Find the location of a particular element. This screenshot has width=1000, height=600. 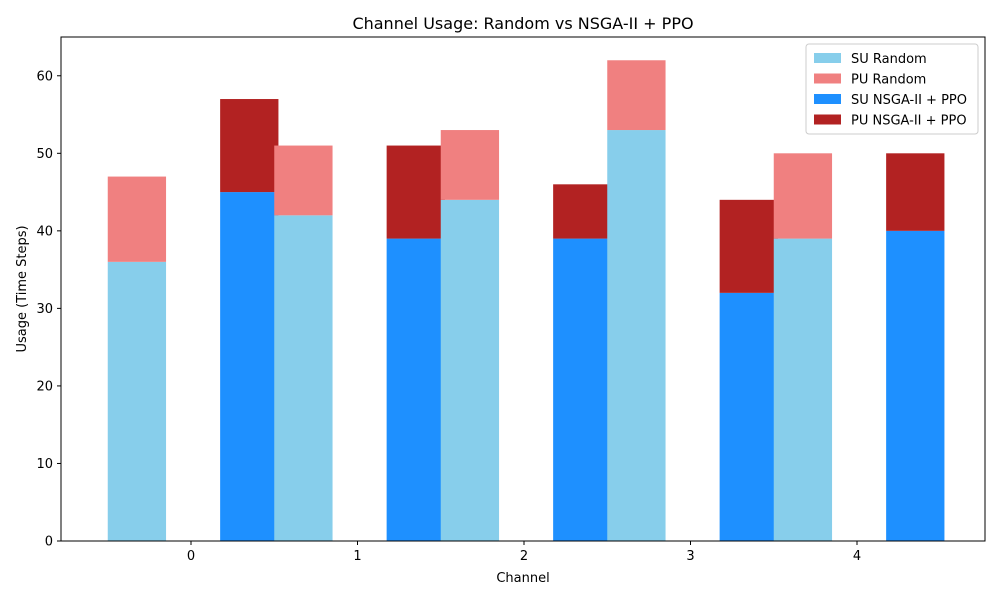

bar-pu-nsga-ii-ppo-ch3 is located at coordinates (748, 246).